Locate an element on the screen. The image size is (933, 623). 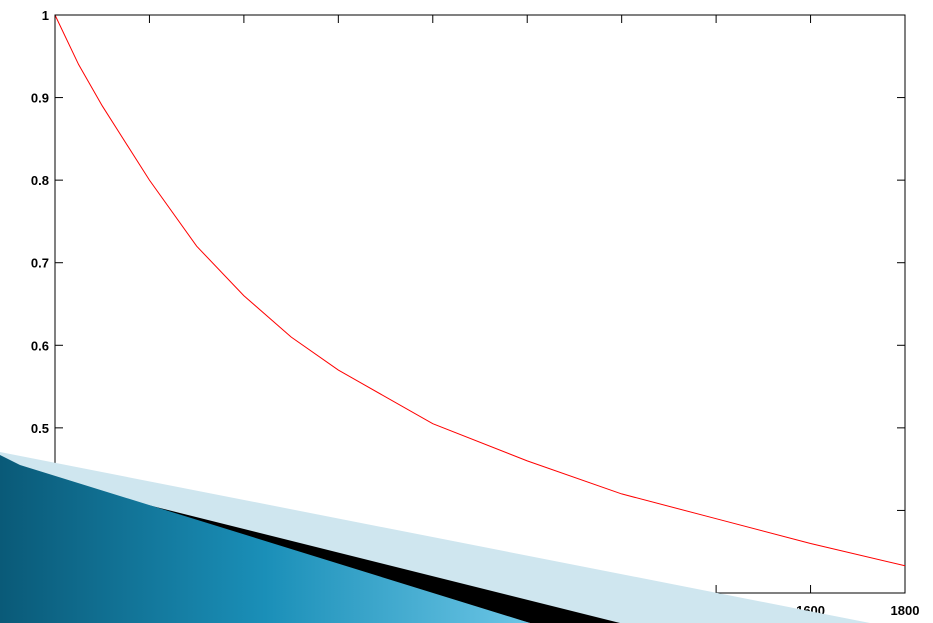
x-tick-label: 1800 is located at coordinates (905, 610).